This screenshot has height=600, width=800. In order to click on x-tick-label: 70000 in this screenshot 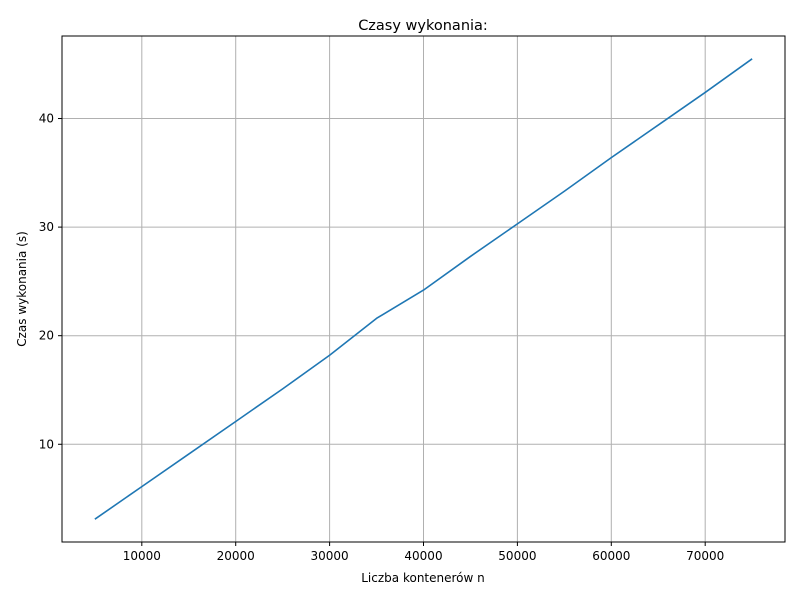, I will do `click(705, 556)`.